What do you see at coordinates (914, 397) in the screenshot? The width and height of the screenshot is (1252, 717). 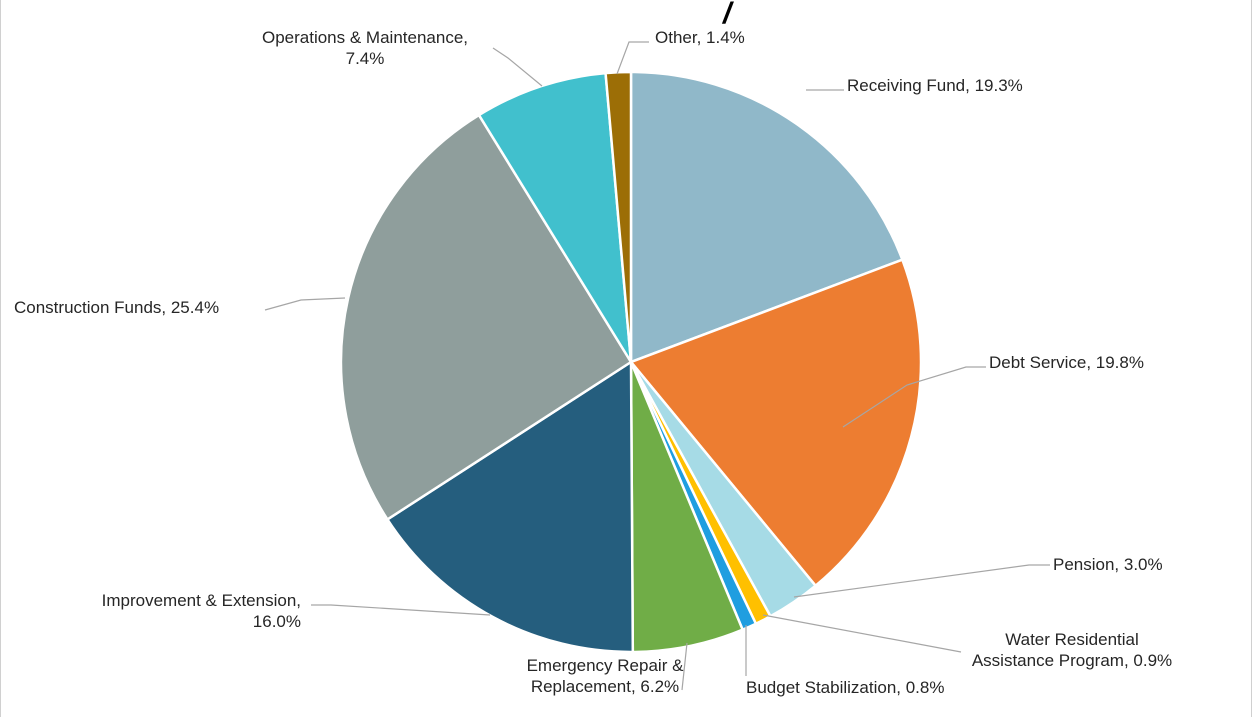 I see `leader-line-debt-service` at bounding box center [914, 397].